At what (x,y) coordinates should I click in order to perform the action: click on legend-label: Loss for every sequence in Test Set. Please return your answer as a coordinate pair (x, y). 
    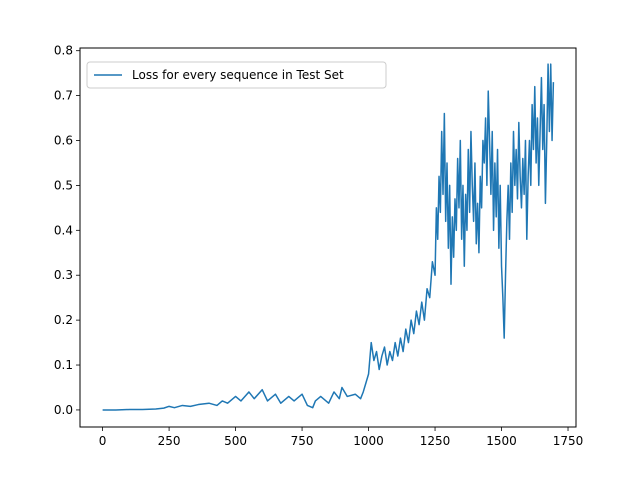
    Looking at the image, I should click on (238, 75).